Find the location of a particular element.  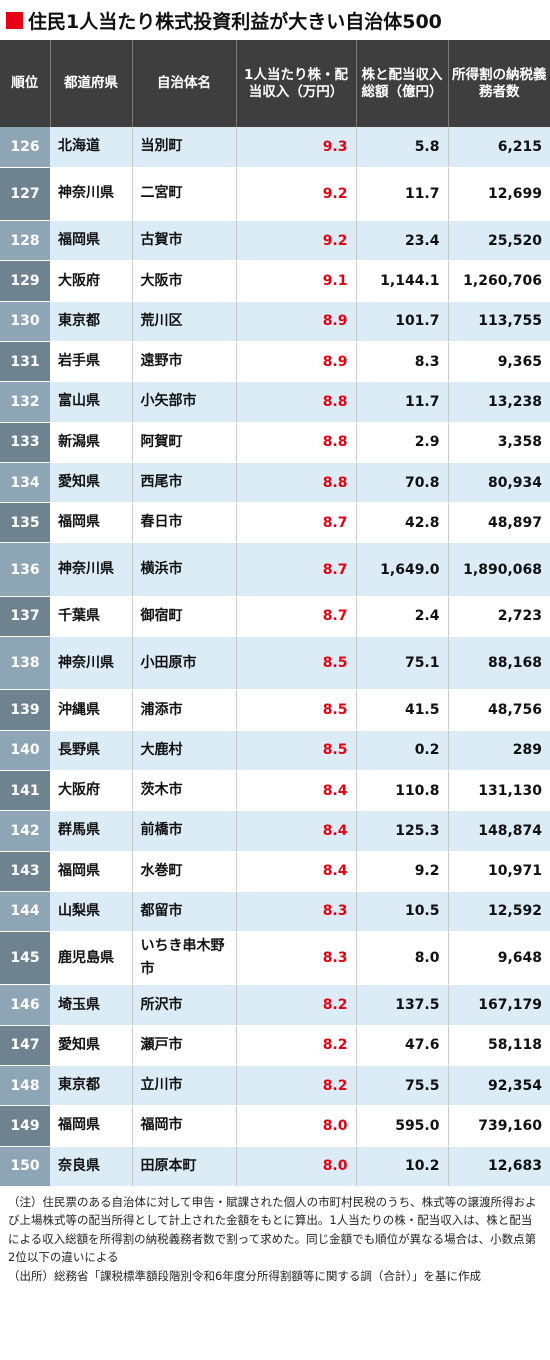

prefecture-cell: 北海道 is located at coordinates (91, 147).